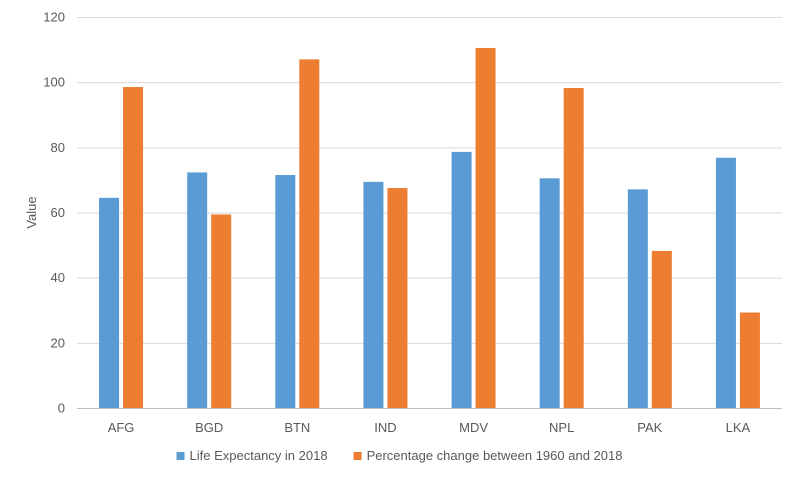 This screenshot has height=480, width=799. What do you see at coordinates (429, 427) in the screenshot?
I see `x-axis-ticks: AFG BGD BTN IND MDV NPL PAK LKA` at bounding box center [429, 427].